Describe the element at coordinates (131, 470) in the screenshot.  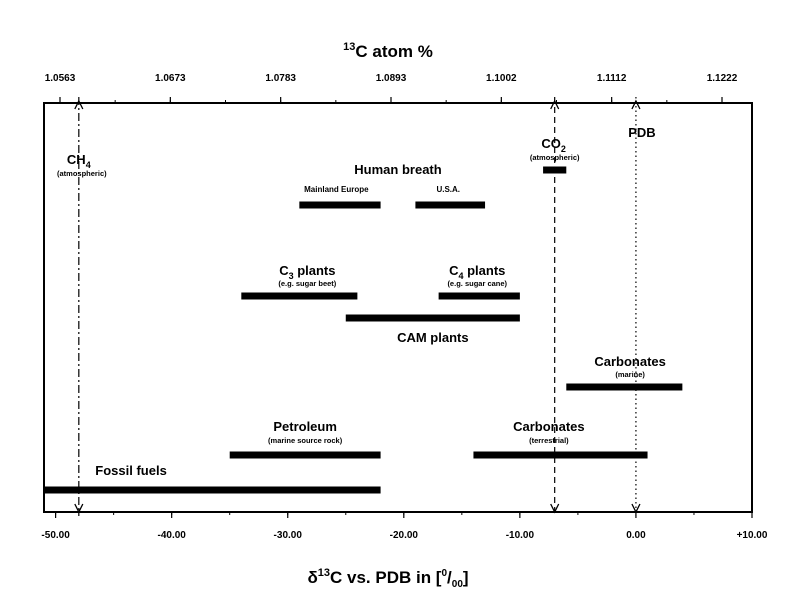
I see `fossil-fuels-label: Fossil fuels` at that location.